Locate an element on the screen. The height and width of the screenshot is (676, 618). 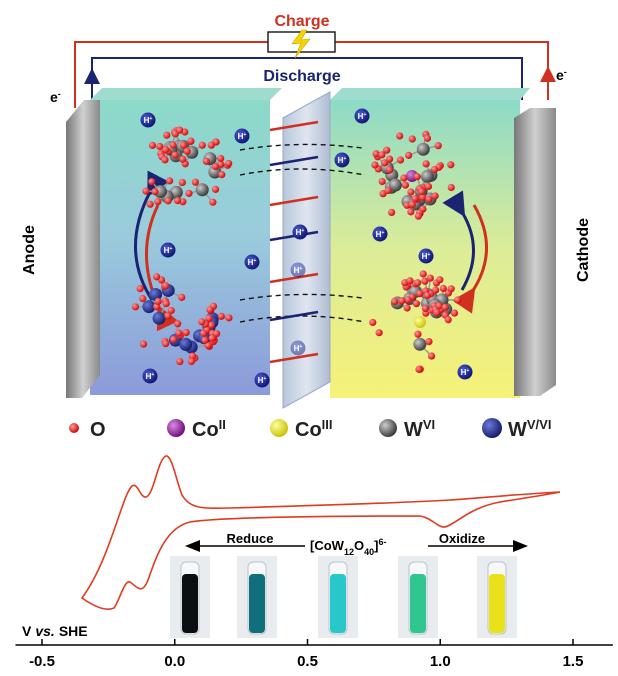
x-axis: -0.5 0.0 0.5 1.0 1.5 is located at coordinates (314, 654).